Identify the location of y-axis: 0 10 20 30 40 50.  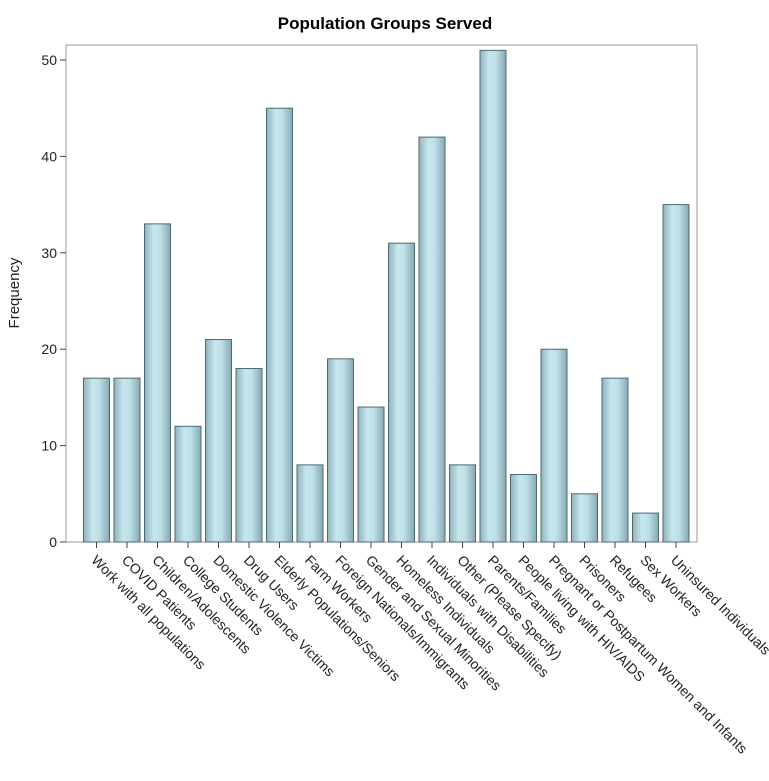
(53, 301).